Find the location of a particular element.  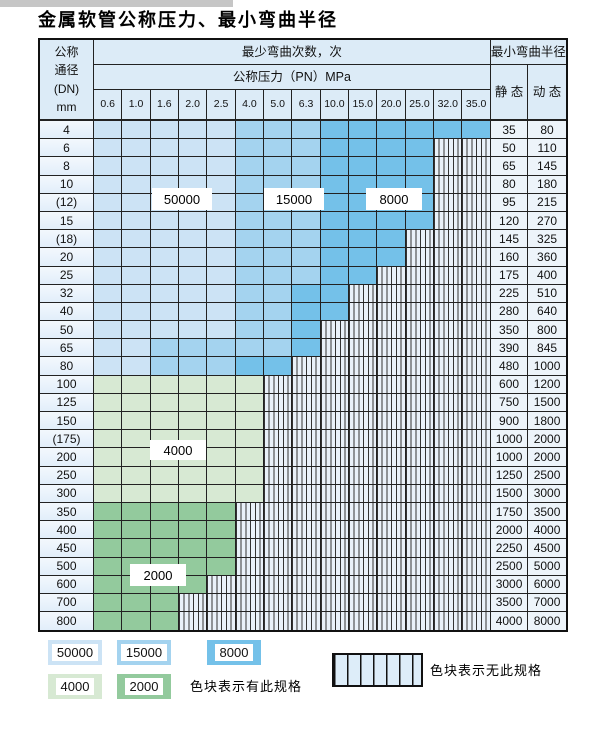

corner-header-line: mm is located at coordinates (66, 106).